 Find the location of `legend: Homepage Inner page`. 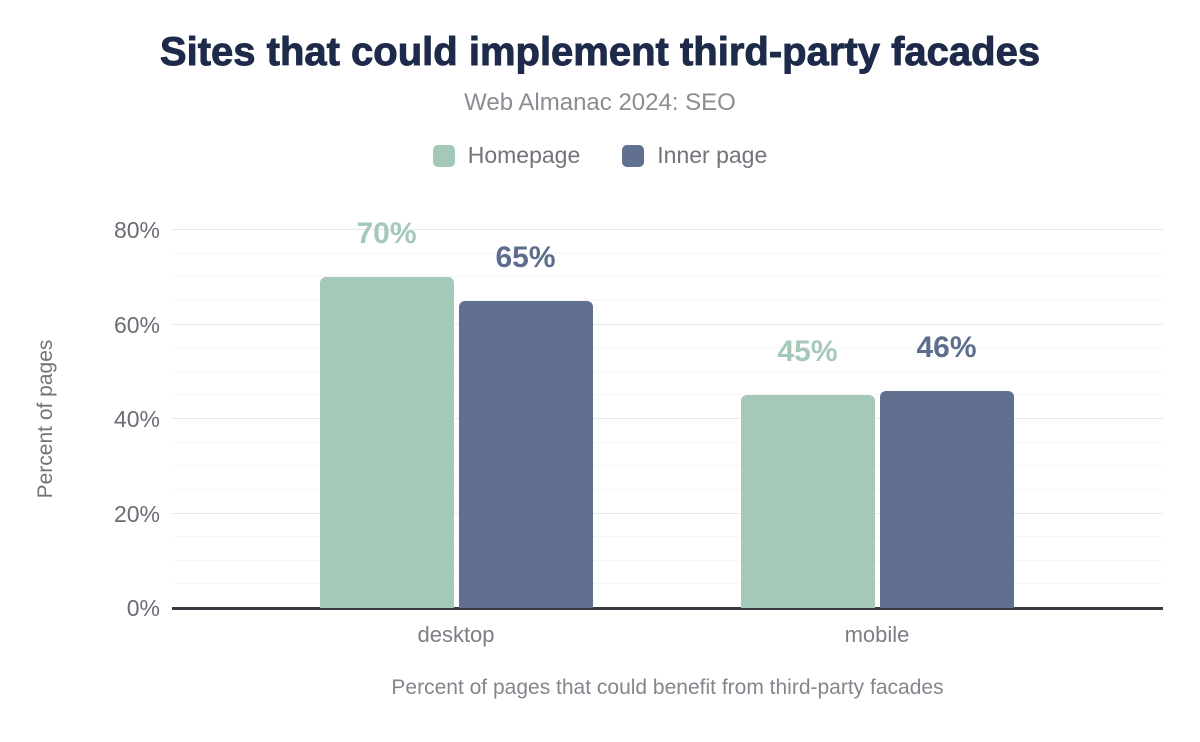

legend: Homepage Inner page is located at coordinates (600, 155).